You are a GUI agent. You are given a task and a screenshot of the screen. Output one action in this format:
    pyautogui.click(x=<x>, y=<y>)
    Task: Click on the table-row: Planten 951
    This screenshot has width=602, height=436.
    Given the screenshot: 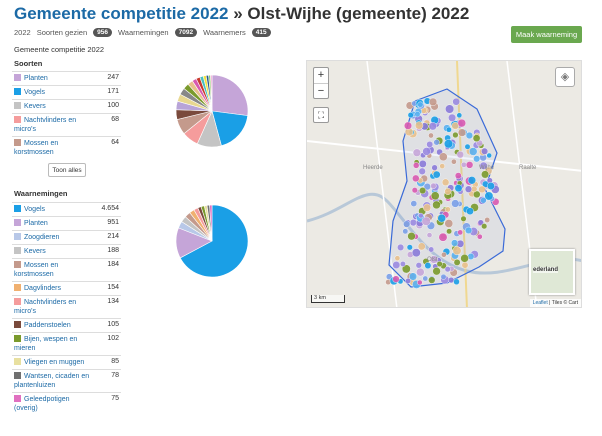 What is the action you would take?
    pyautogui.click(x=66, y=223)
    